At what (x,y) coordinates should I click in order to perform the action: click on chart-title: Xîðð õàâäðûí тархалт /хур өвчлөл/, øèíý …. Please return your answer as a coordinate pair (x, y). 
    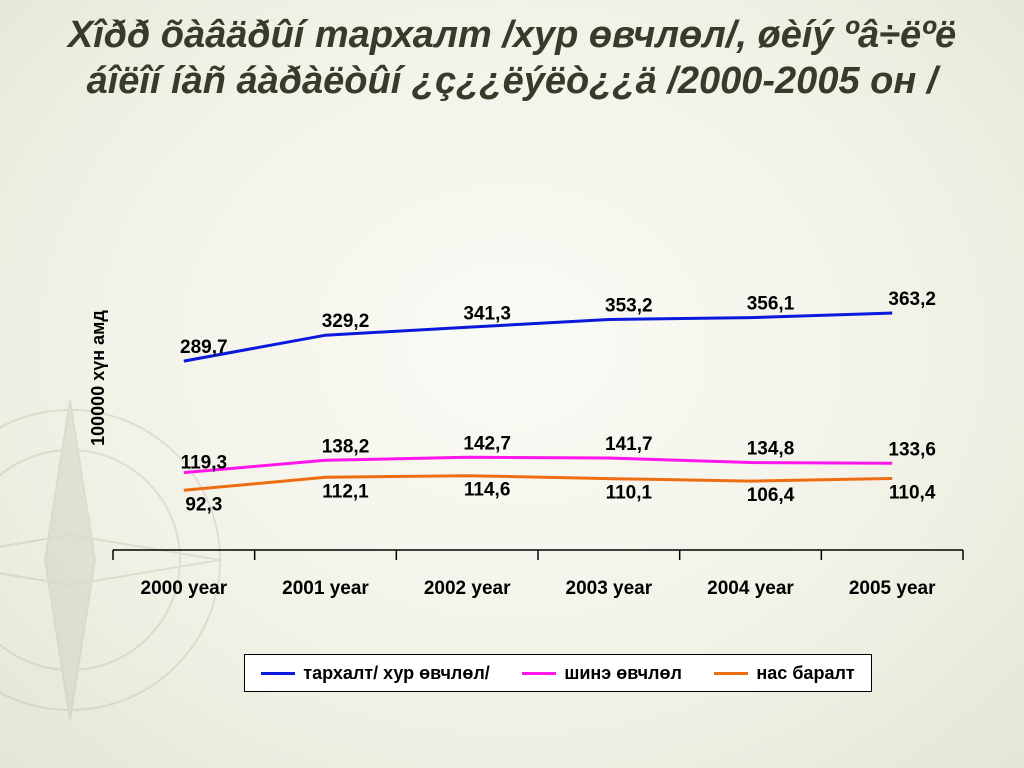
    Looking at the image, I should click on (512, 58).